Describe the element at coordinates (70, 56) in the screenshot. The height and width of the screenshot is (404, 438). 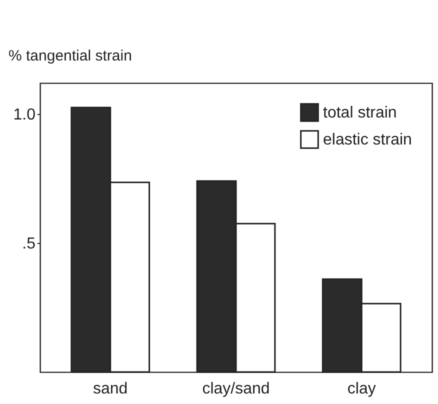
I see `y-axis-title: % tangential strain` at that location.